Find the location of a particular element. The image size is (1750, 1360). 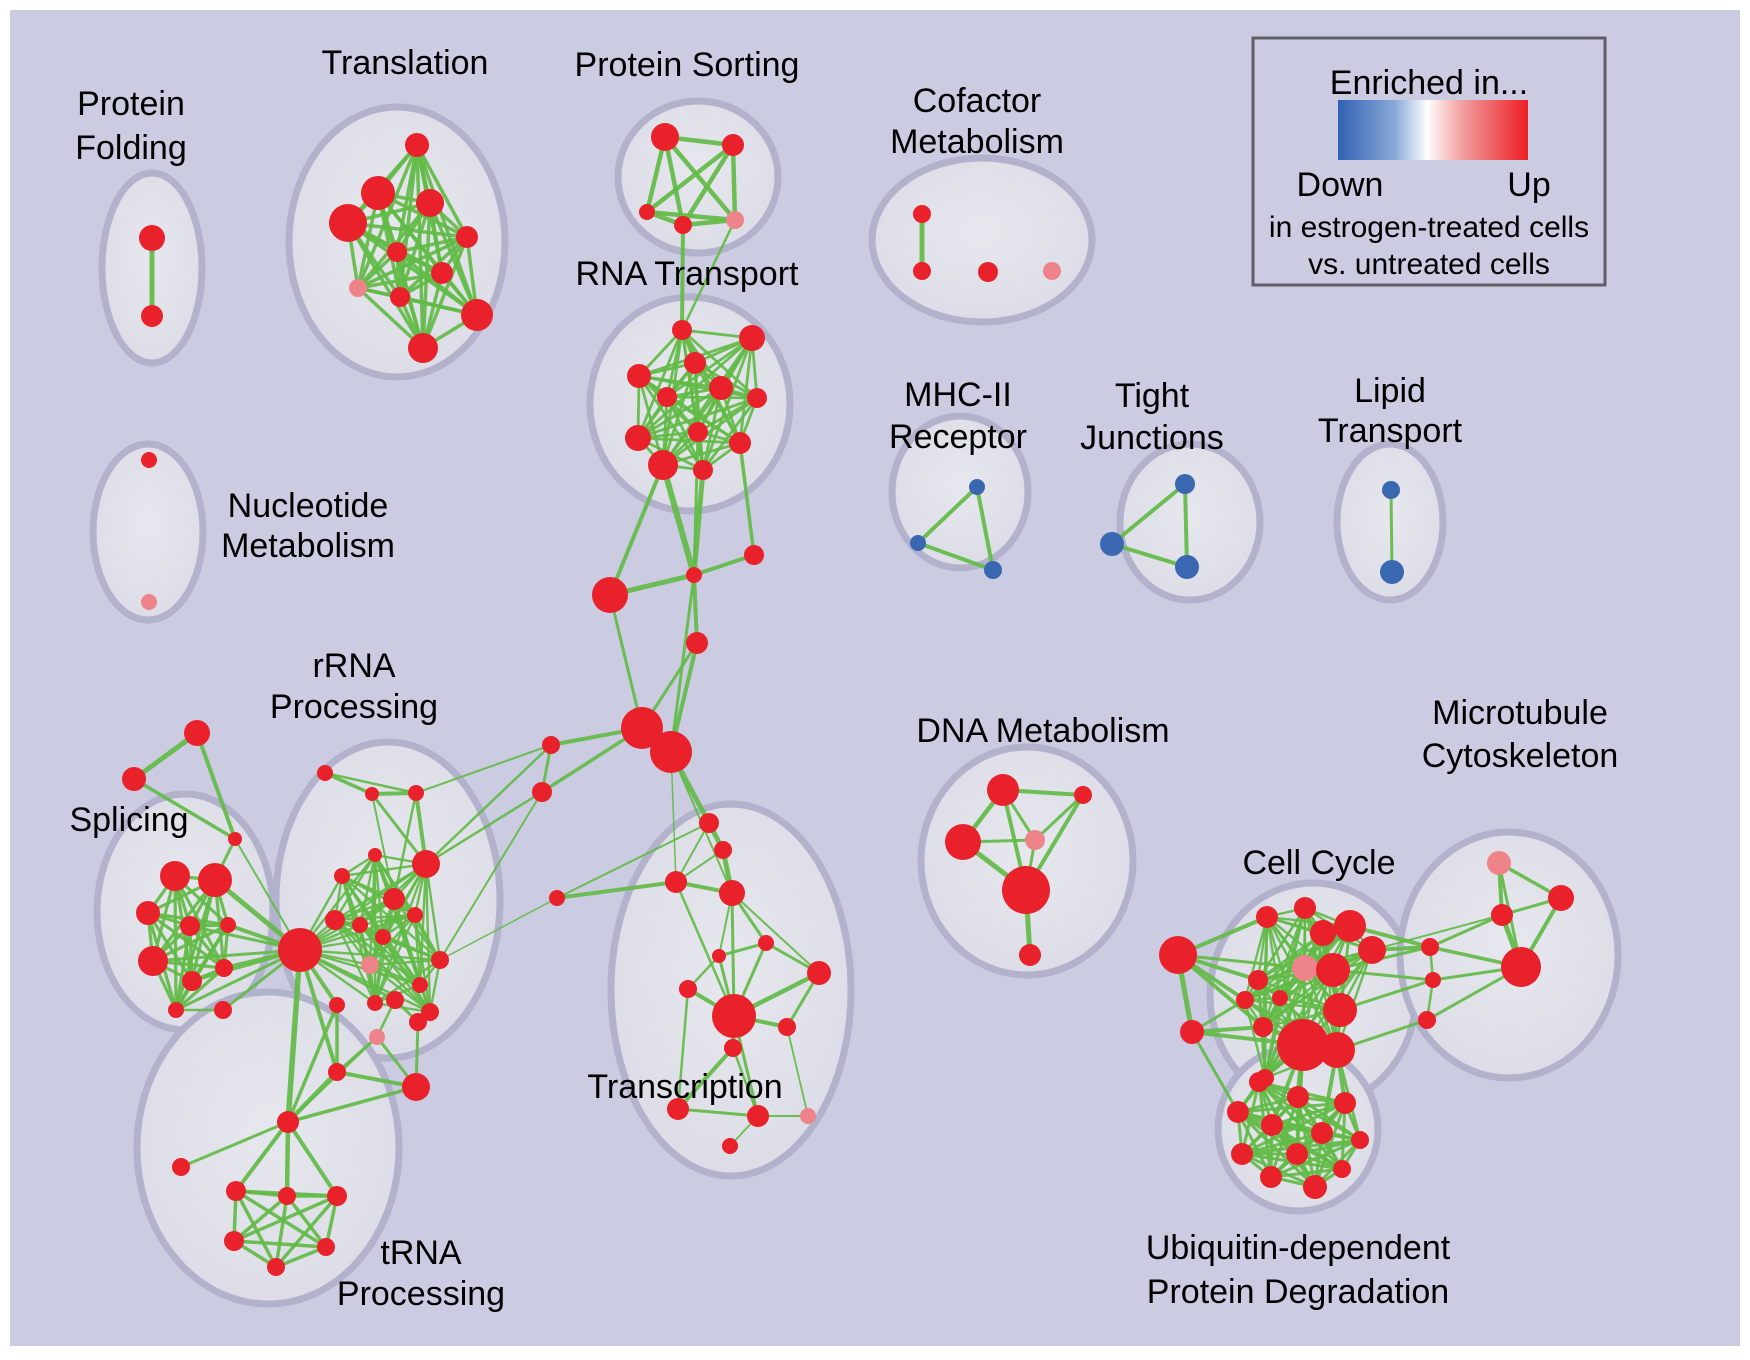

cluster-label-protein-folding-line2: Folding is located at coordinates (131, 148).